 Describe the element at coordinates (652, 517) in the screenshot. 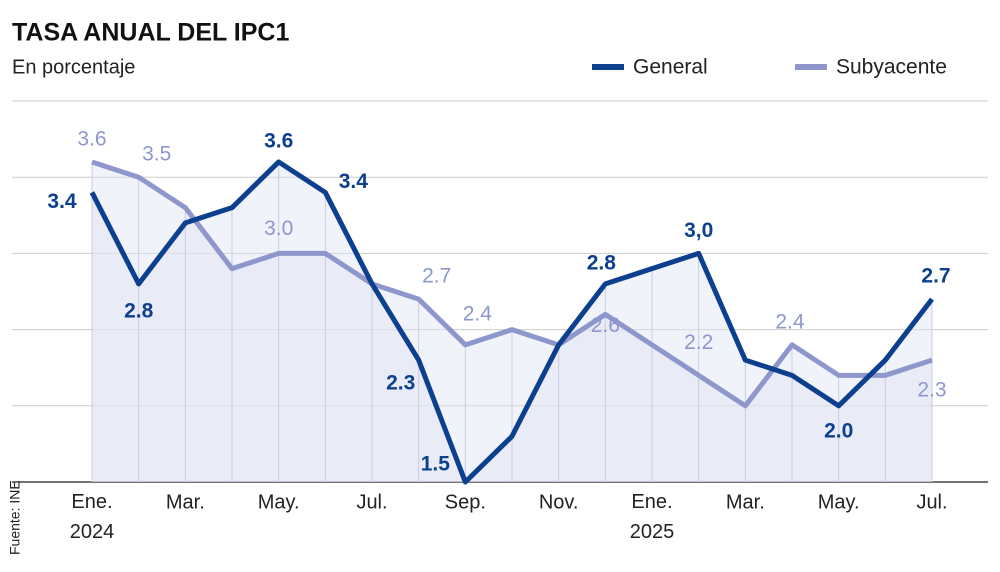

I see `x-tick-label: Ene. 2025` at that location.